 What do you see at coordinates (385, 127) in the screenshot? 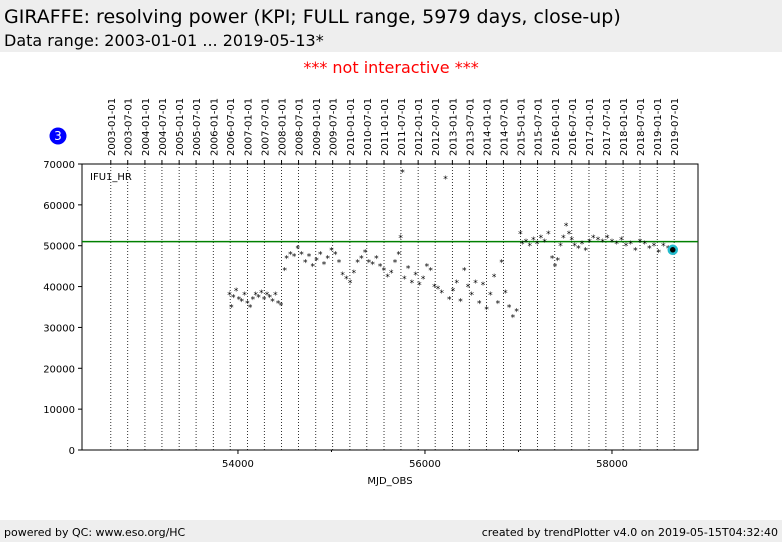
I see `top-tick-label: 2011-01-01` at bounding box center [385, 127].